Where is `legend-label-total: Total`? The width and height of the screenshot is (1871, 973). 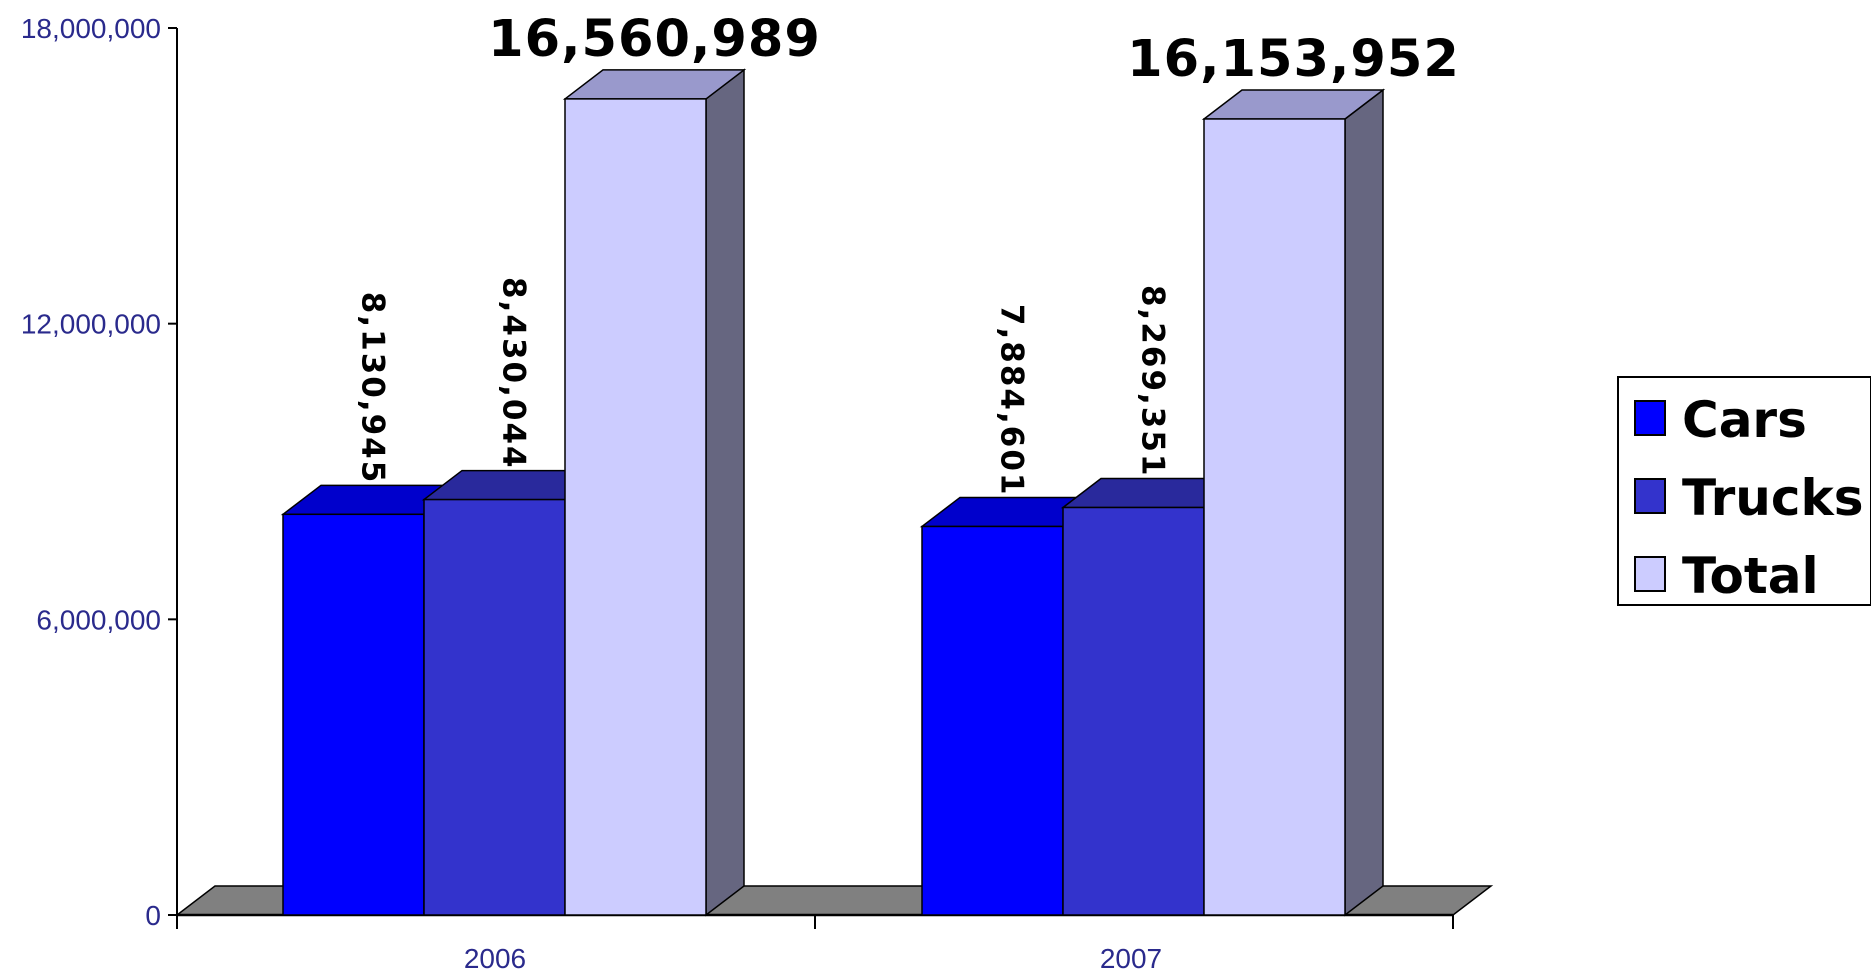 legend-label-total: Total is located at coordinates (1750, 576).